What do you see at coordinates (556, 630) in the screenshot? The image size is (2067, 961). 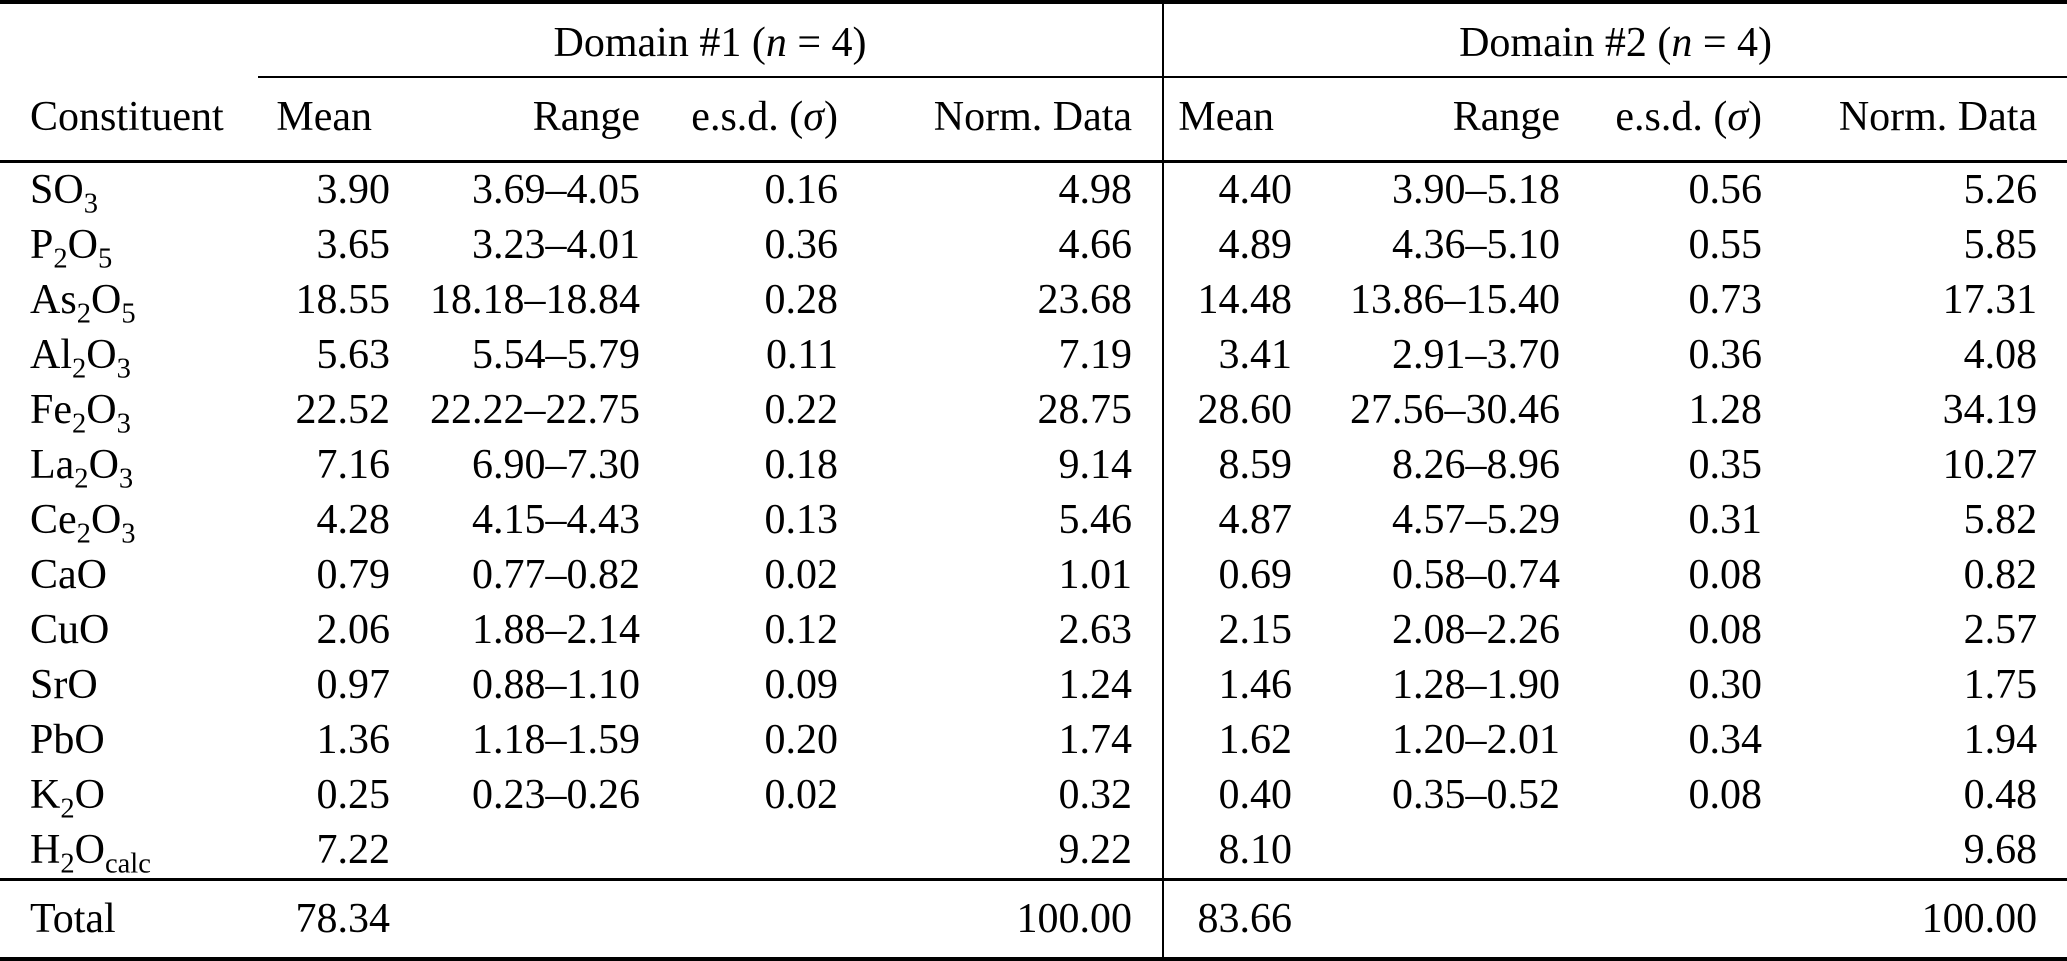 I see `value-cell: 1.88–2.14` at bounding box center [556, 630].